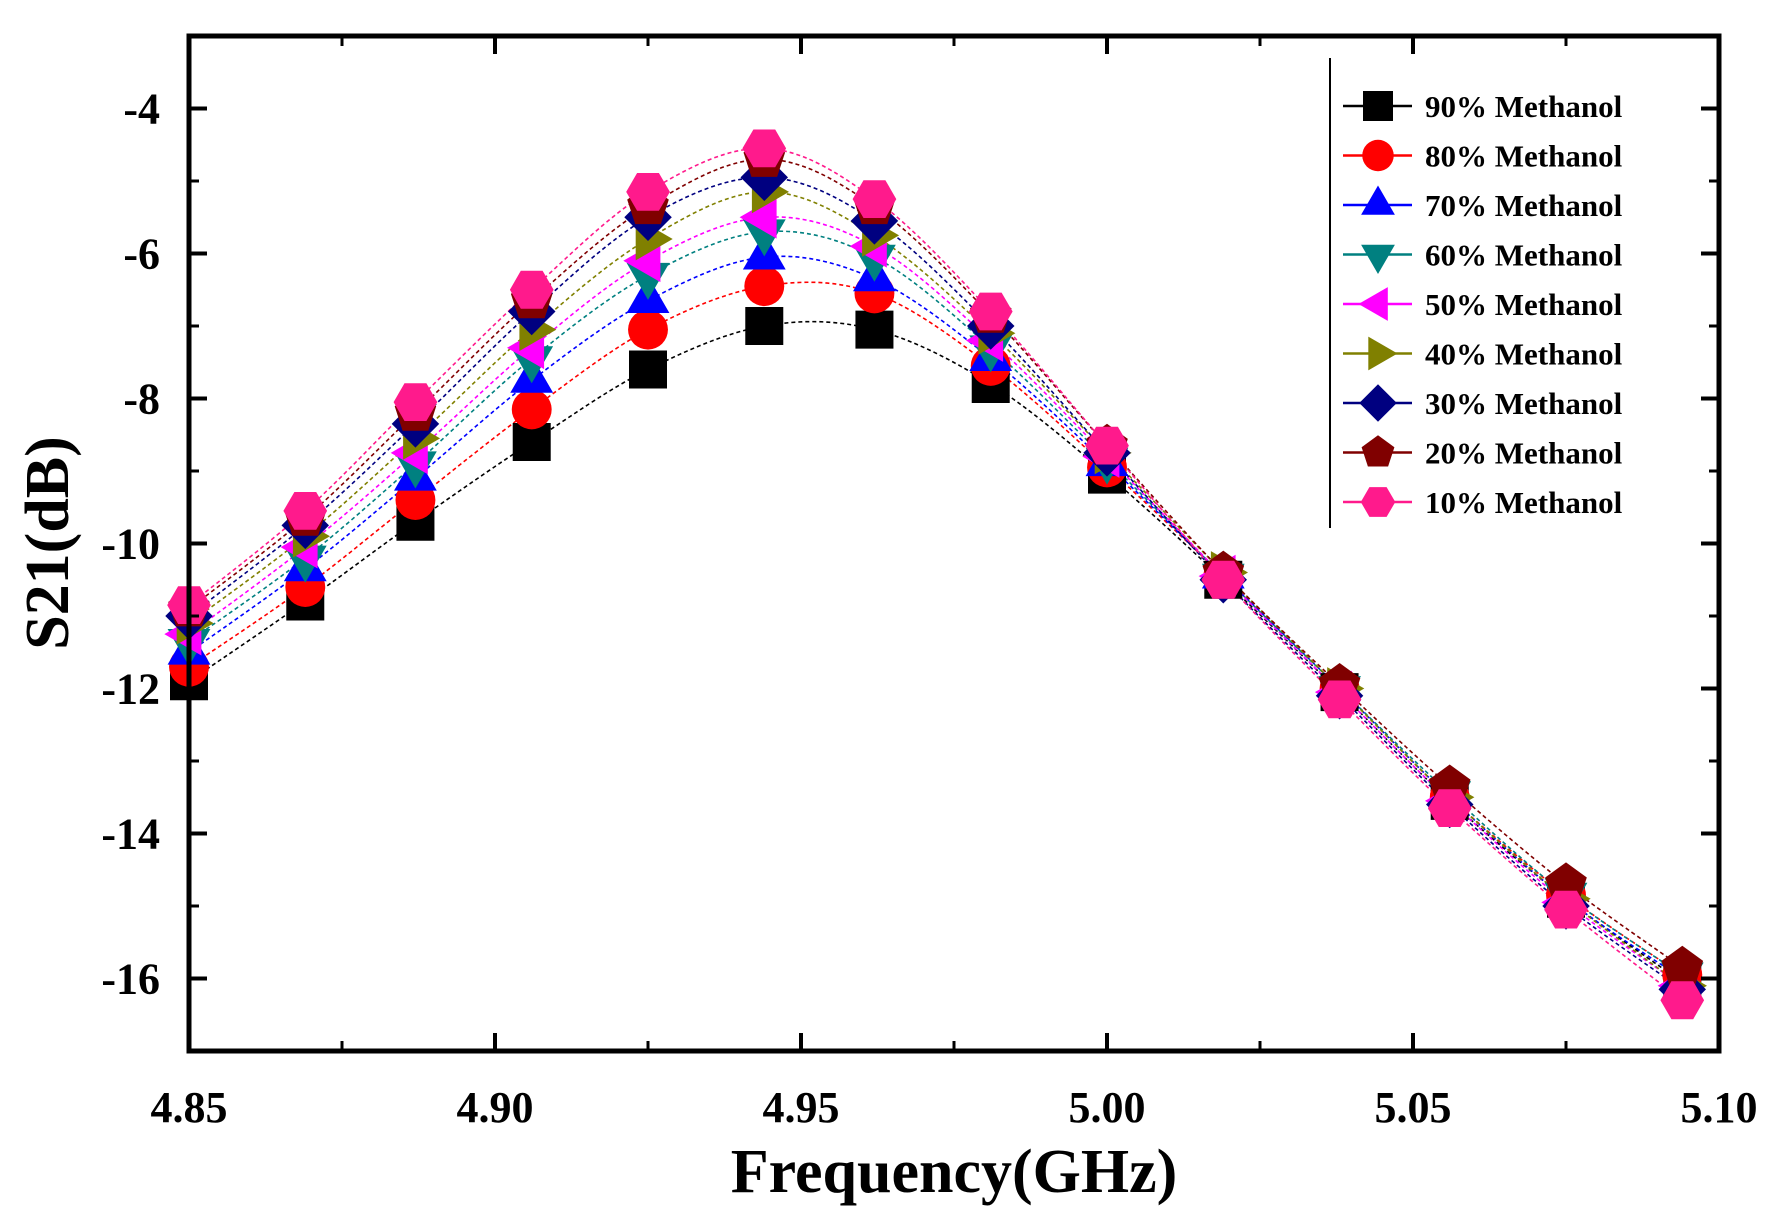 This screenshot has width=1788, height=1227. Describe the element at coordinates (141, 254) in the screenshot. I see `y-tick-label: -6` at that location.